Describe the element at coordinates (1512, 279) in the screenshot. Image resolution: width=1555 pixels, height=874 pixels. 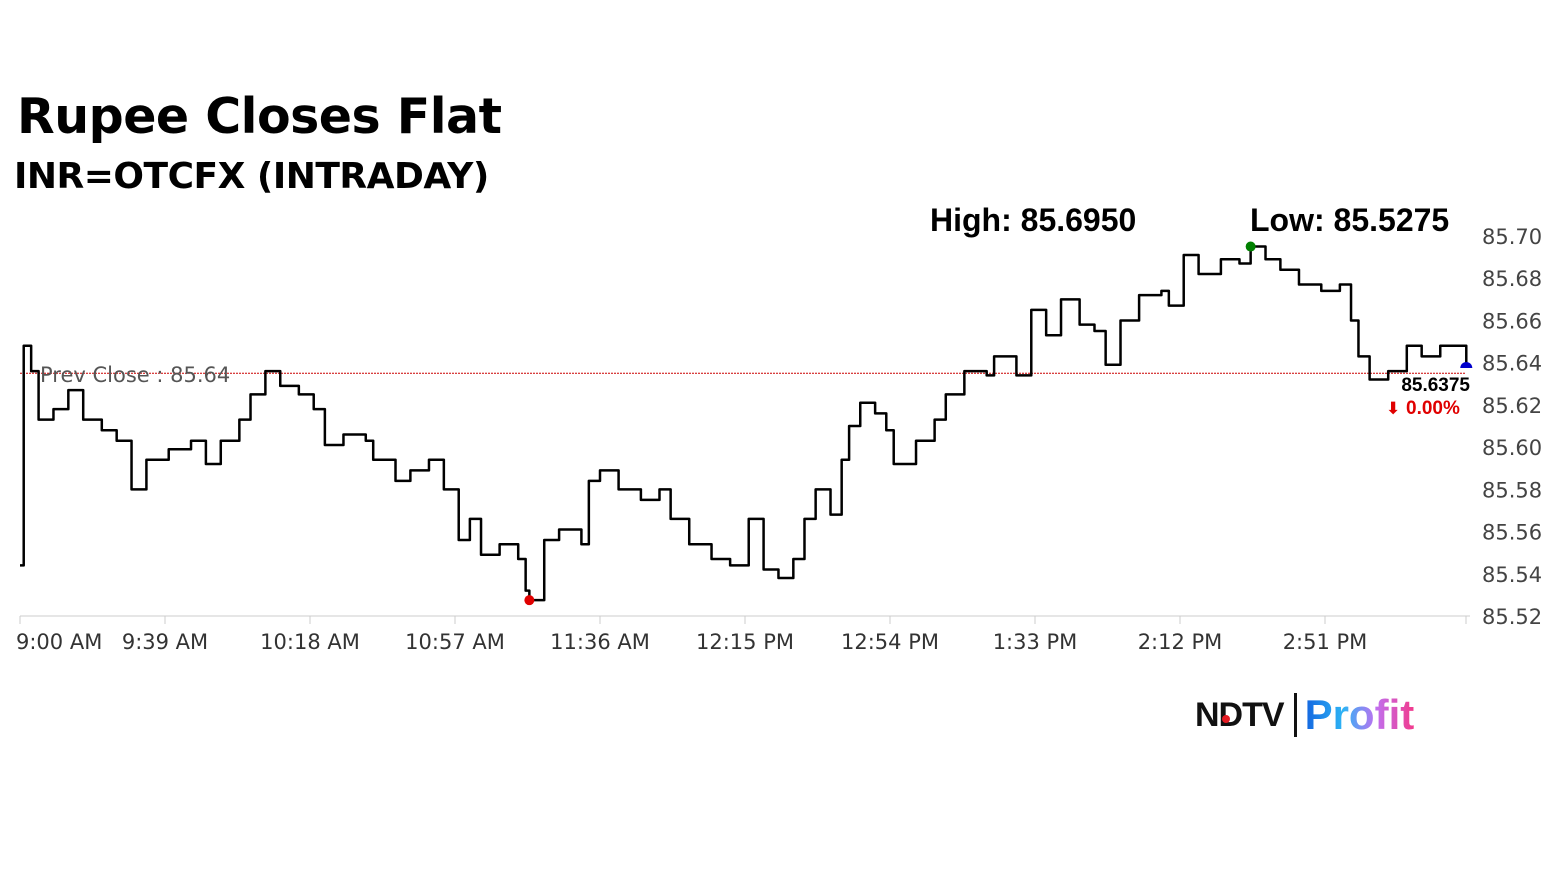
I see `y-tick-label: 85.68` at that location.